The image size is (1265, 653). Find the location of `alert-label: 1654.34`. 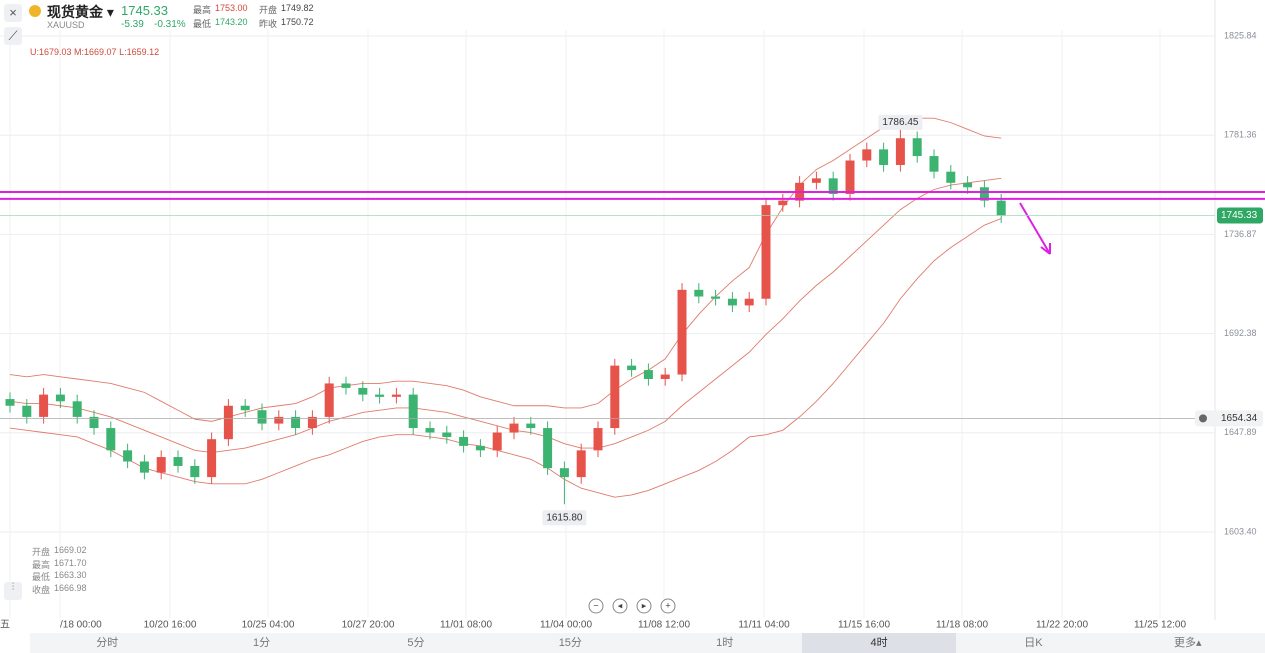

alert-label: 1654.34 is located at coordinates (1239, 418).